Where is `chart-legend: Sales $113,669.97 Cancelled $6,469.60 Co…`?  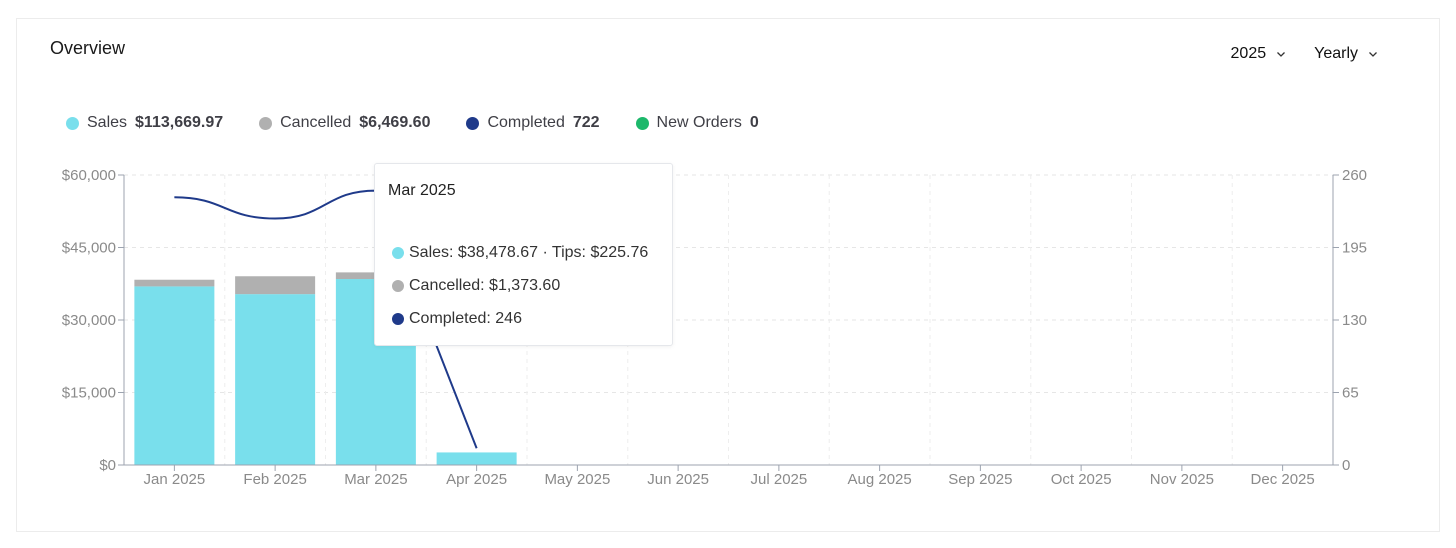
chart-legend: Sales $113,669.97 Cancelled $6,469.60 Co… is located at coordinates (412, 123).